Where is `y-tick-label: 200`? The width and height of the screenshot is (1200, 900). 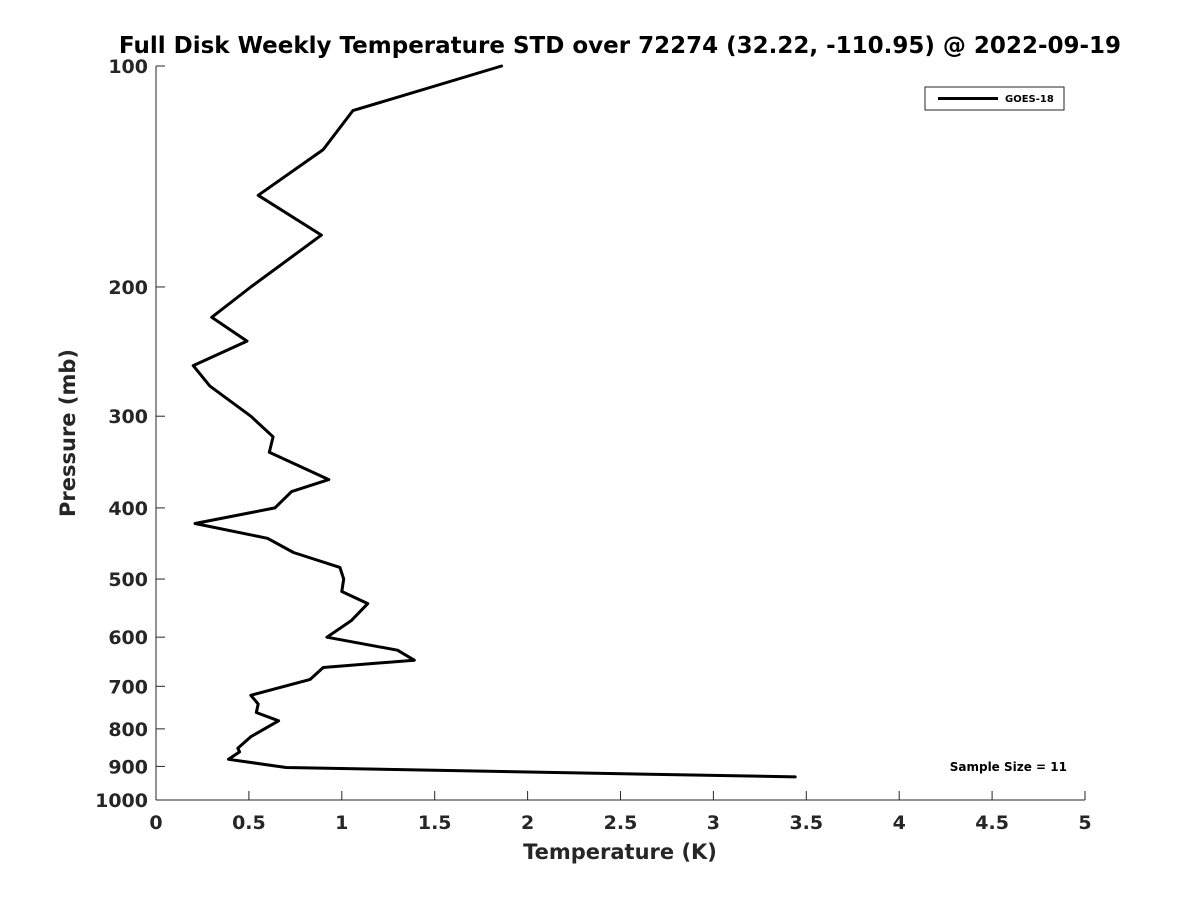
y-tick-label: 200 is located at coordinates (128, 288).